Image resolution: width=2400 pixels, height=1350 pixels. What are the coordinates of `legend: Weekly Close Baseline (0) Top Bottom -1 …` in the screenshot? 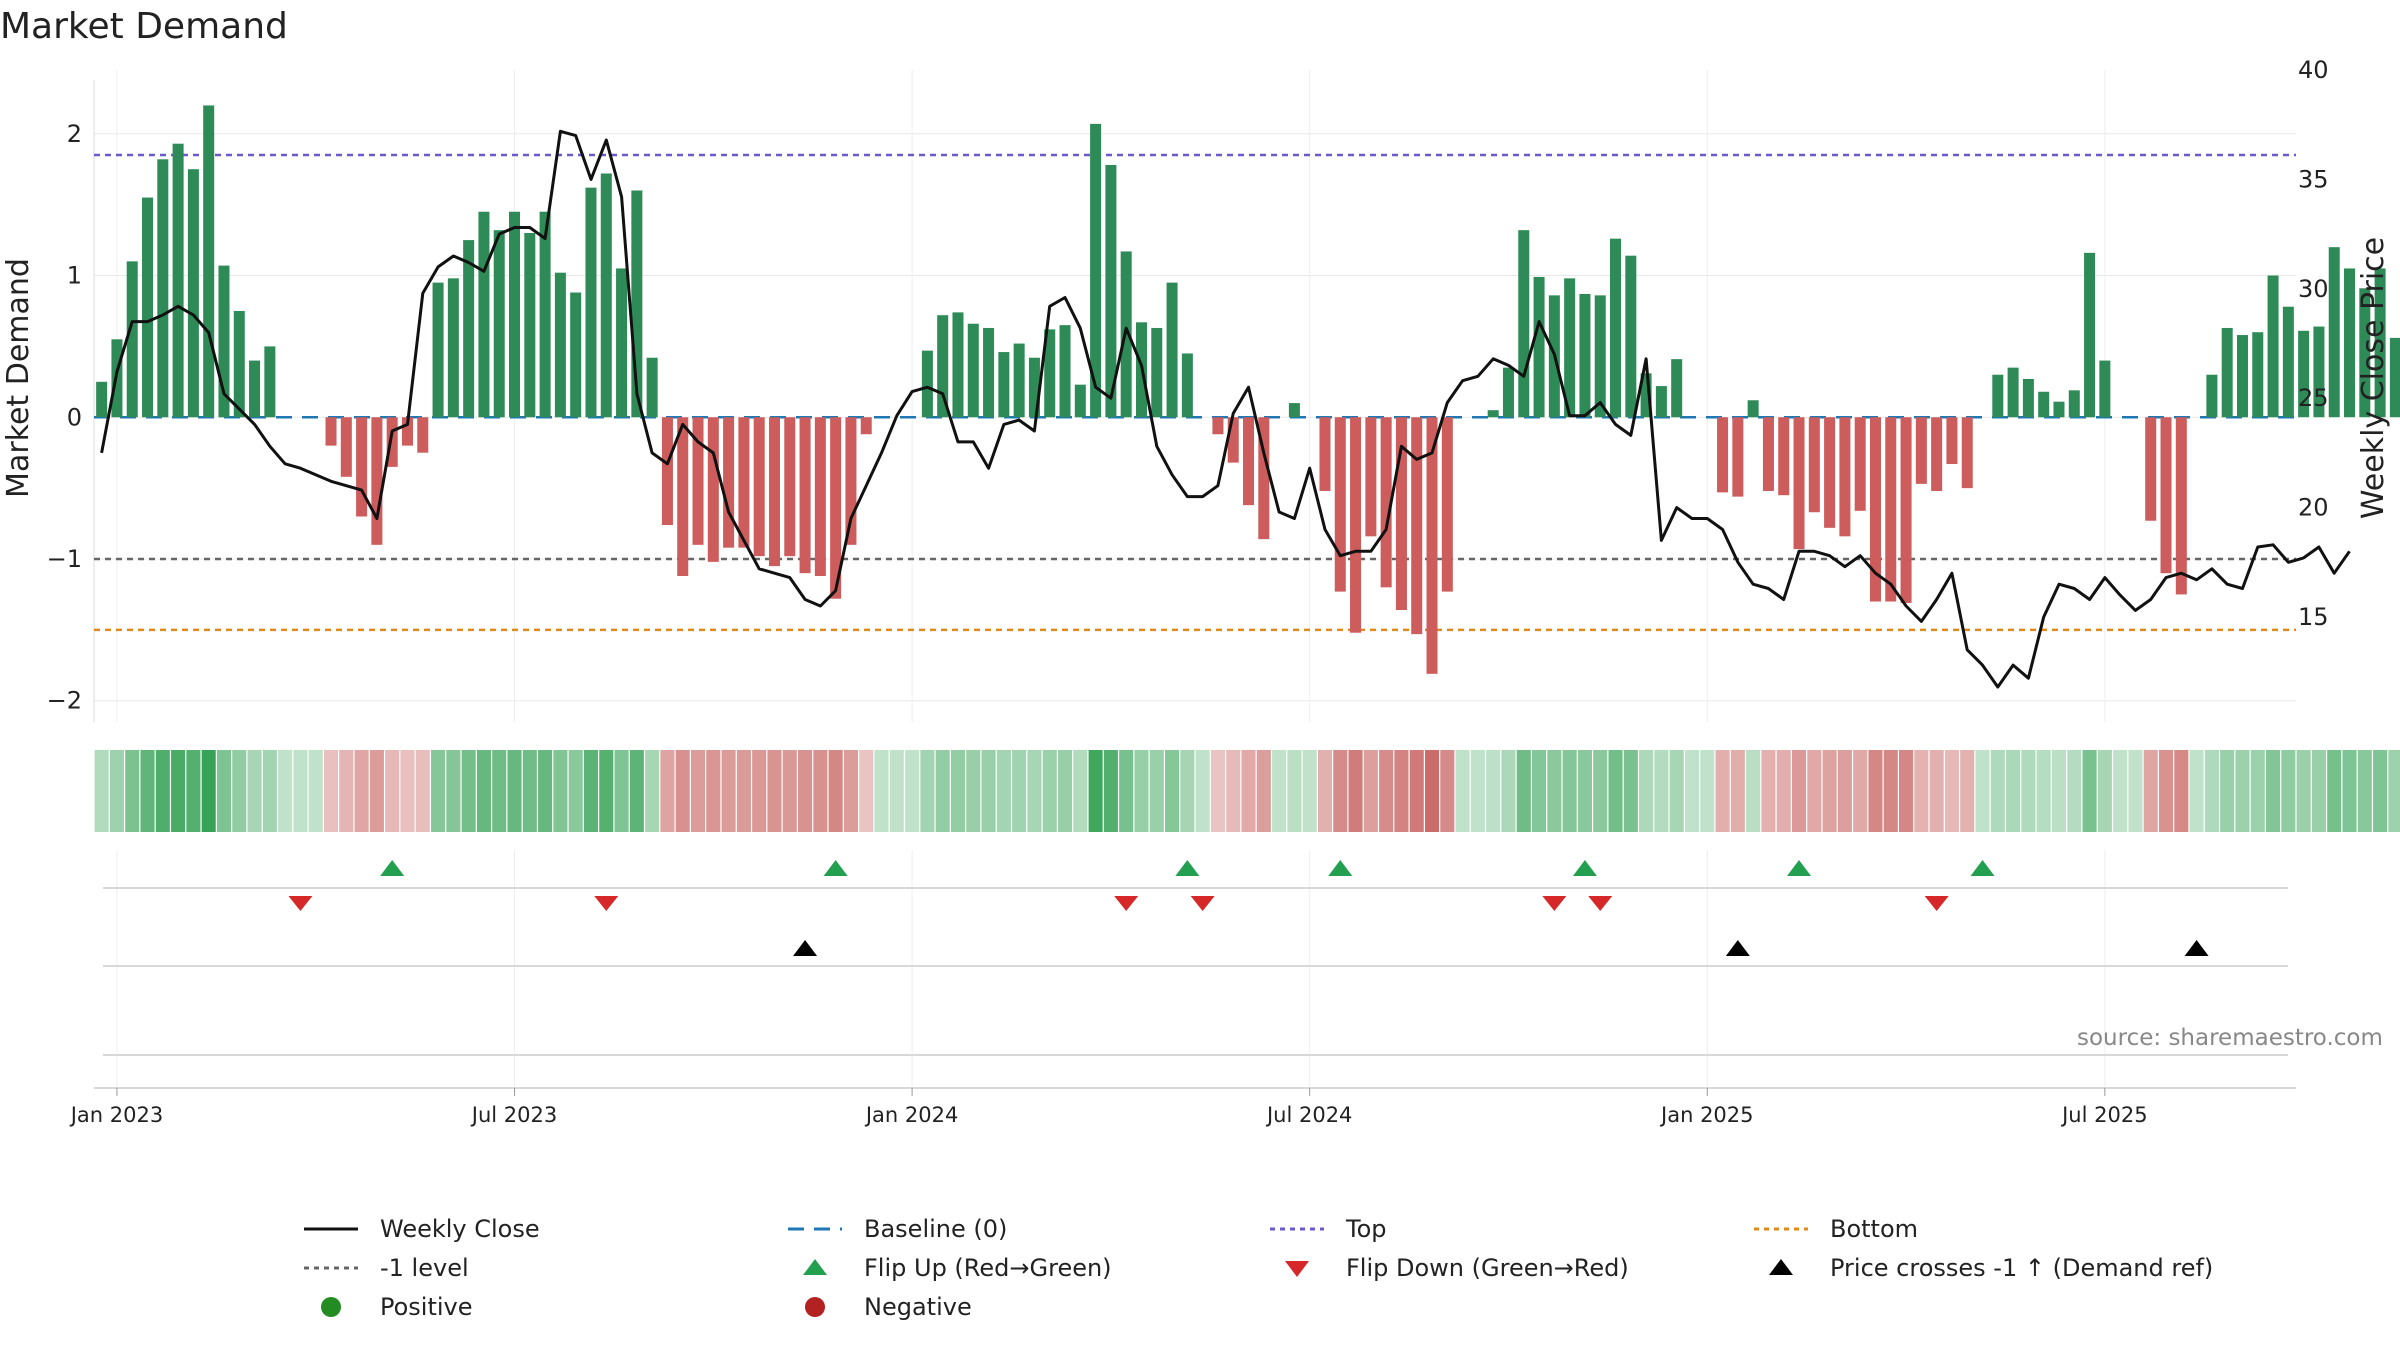 It's located at (1275, 1274).